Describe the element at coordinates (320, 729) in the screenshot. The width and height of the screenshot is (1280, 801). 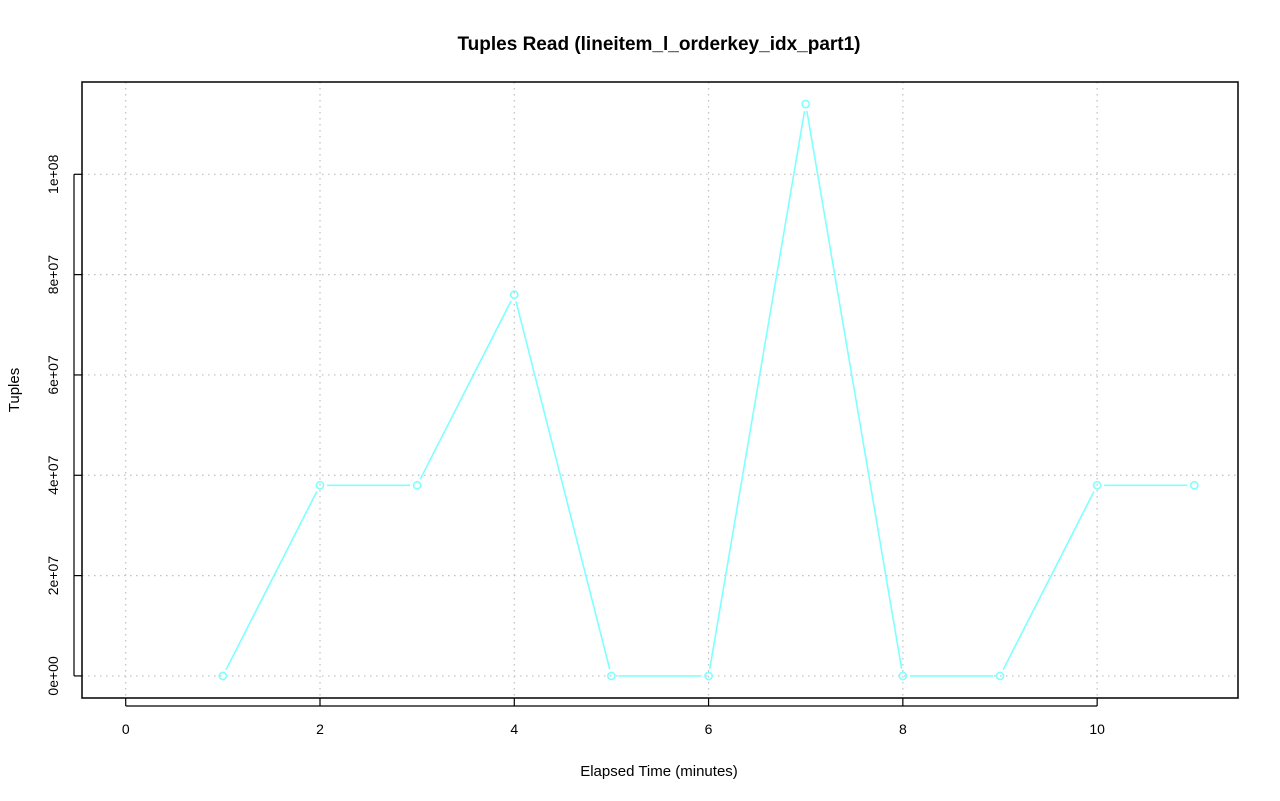
I see `x-tick-label: 2` at that location.